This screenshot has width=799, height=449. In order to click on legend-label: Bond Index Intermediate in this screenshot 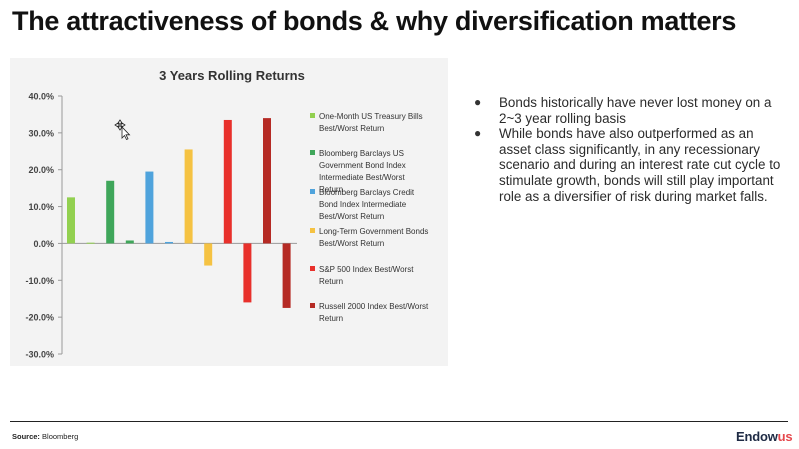, I will do `click(363, 204)`.